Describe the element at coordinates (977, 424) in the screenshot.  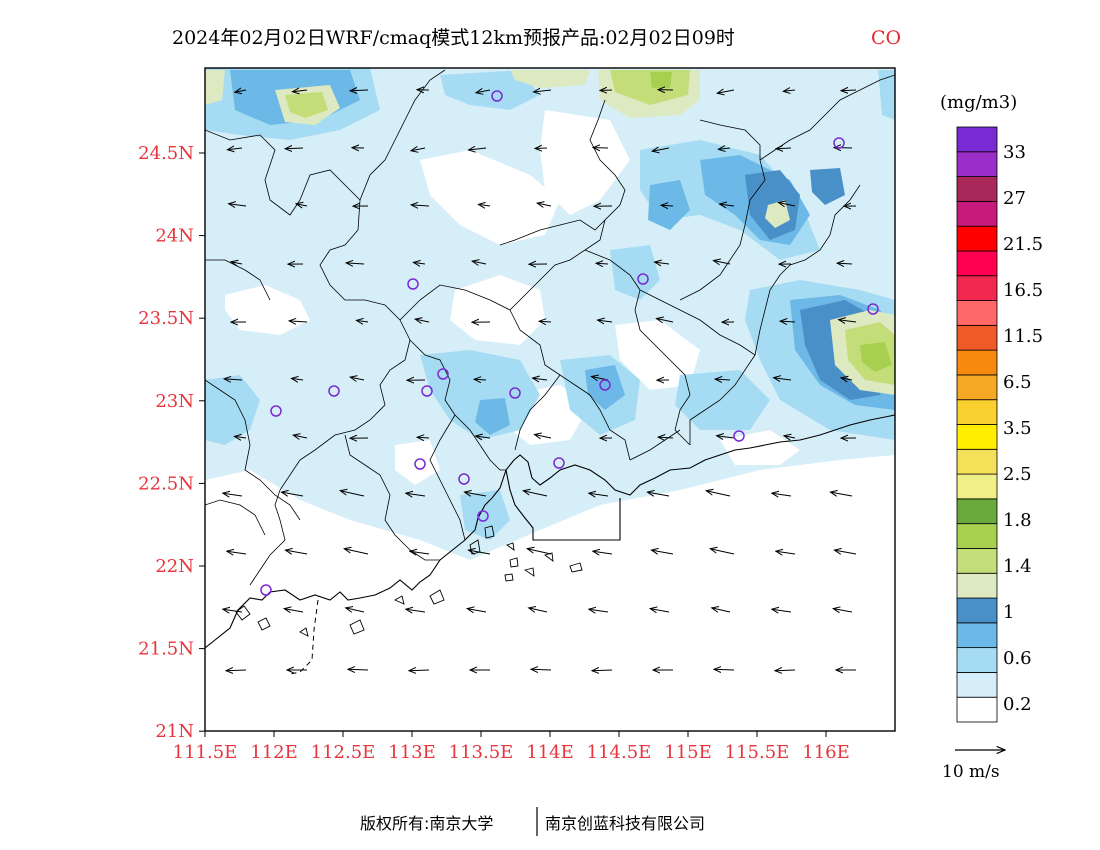
I see `colorbar` at that location.